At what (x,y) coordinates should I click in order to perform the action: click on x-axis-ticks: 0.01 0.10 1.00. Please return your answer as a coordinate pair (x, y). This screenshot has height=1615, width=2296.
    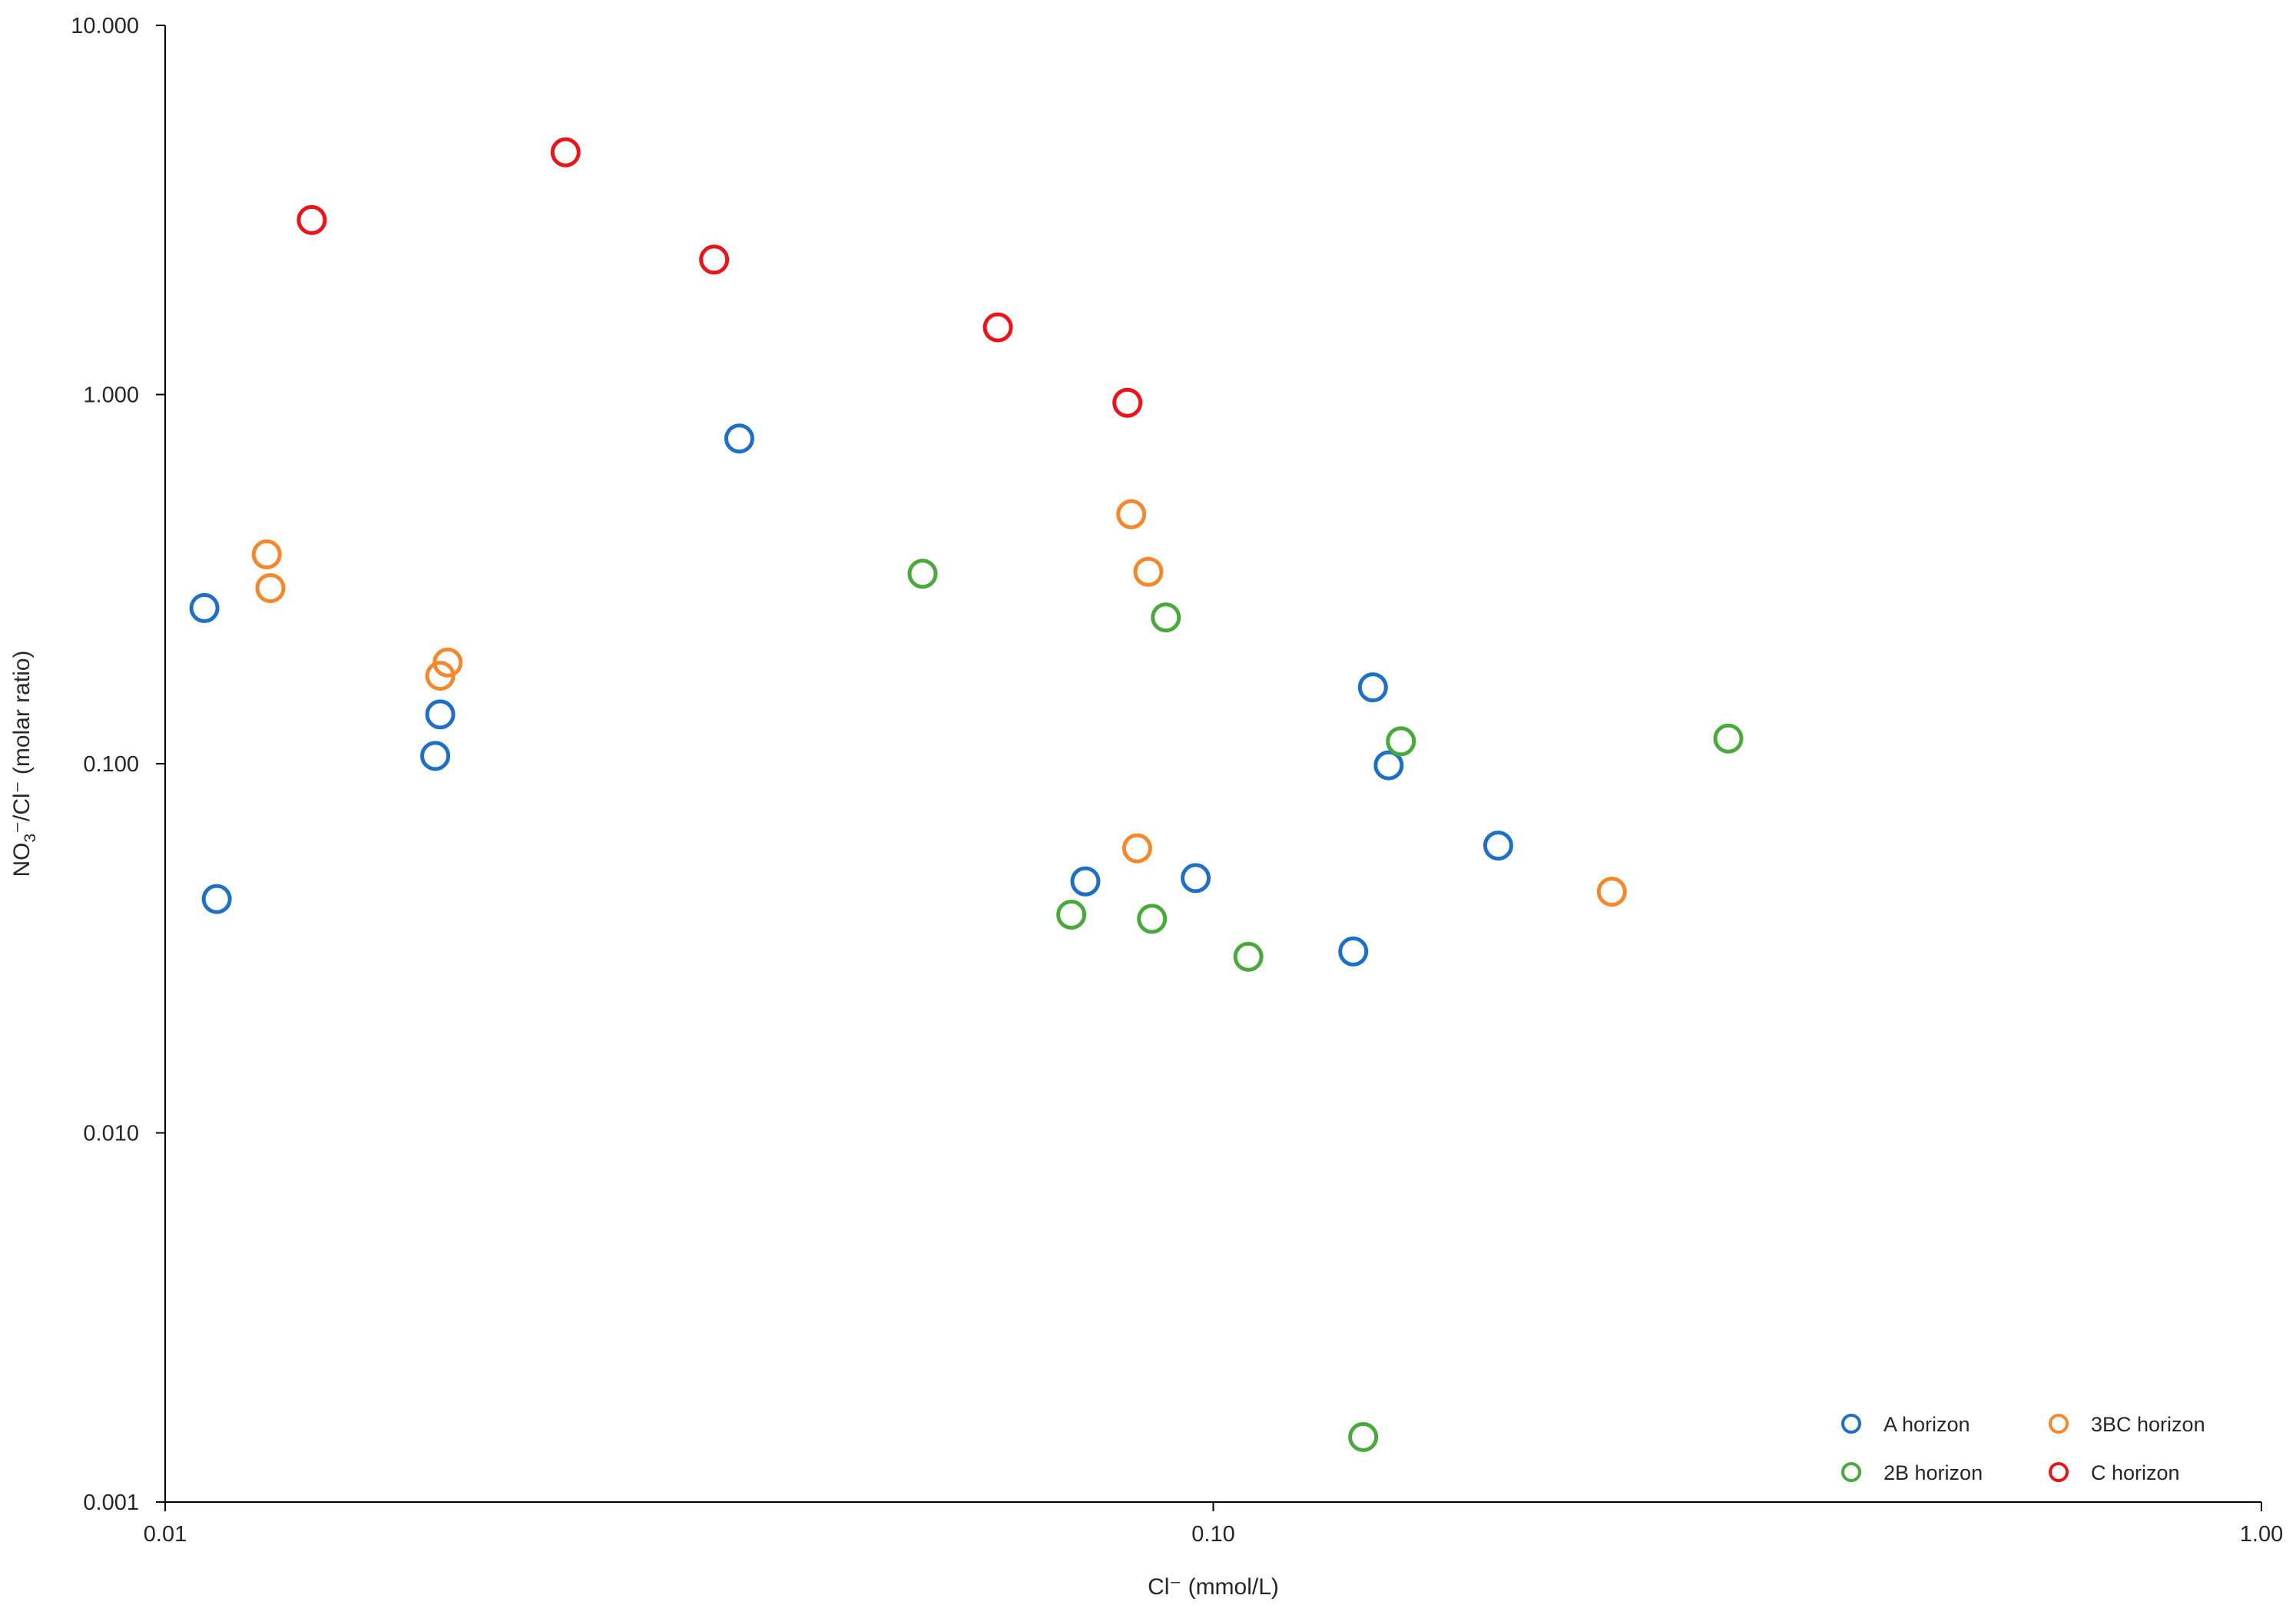
    Looking at the image, I should click on (1213, 1524).